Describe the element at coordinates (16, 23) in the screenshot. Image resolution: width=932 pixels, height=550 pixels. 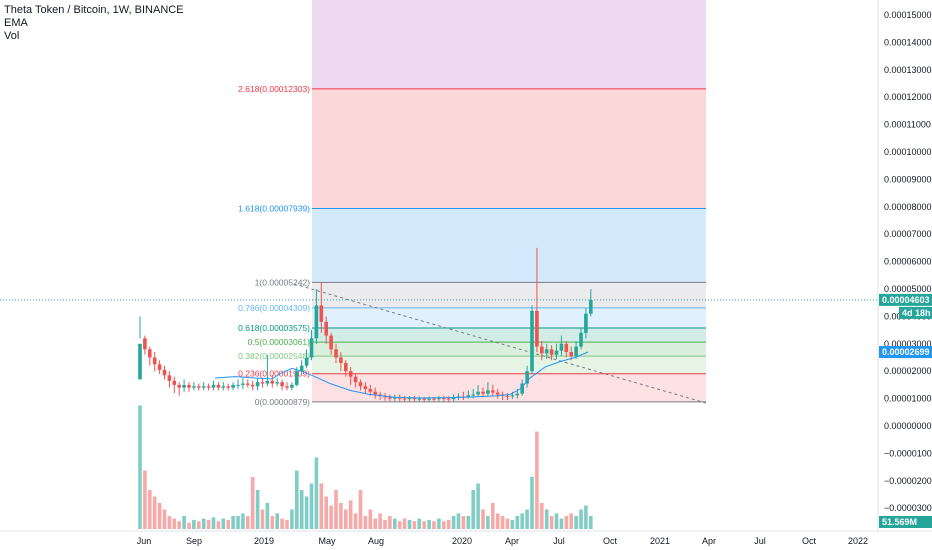
I see `legend-ema: EMA` at that location.